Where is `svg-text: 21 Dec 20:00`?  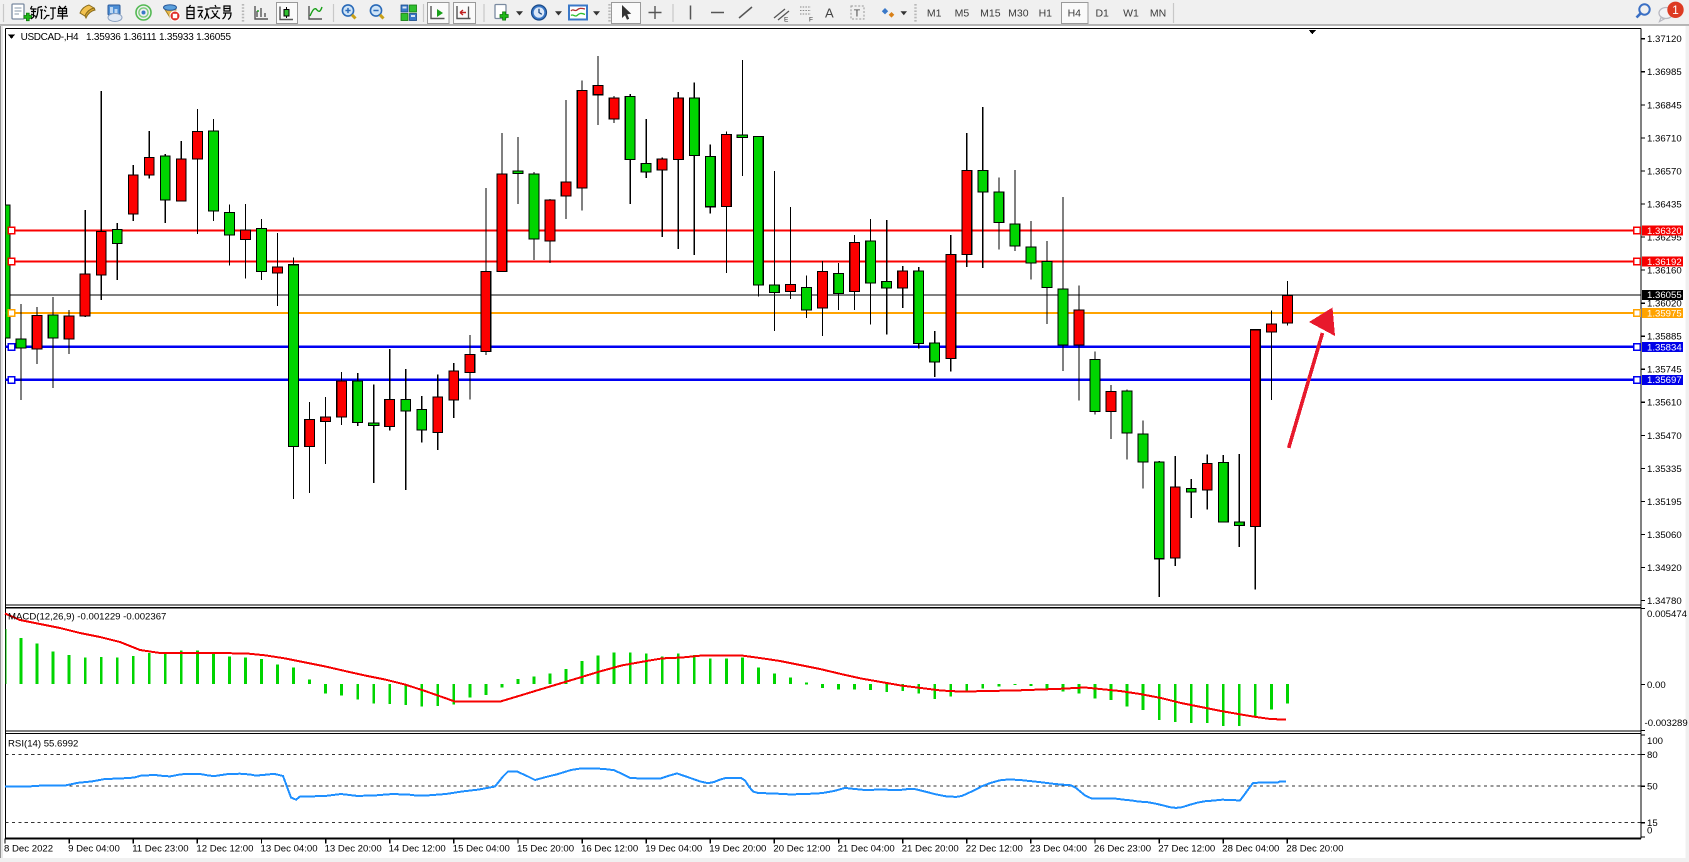 svg-text: 21 Dec 20:00 is located at coordinates (930, 849).